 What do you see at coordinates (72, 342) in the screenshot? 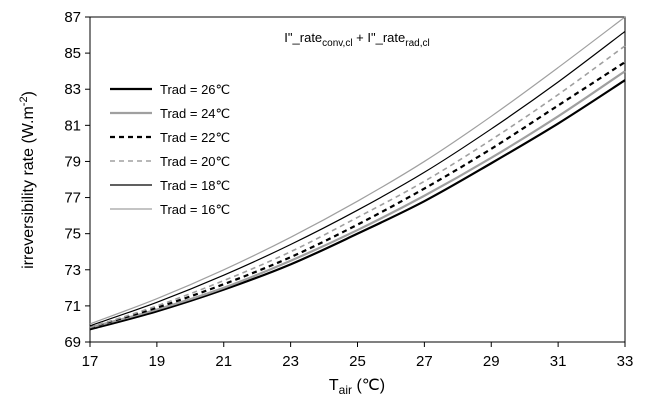
I see `y-tick-label: 69` at bounding box center [72, 342].